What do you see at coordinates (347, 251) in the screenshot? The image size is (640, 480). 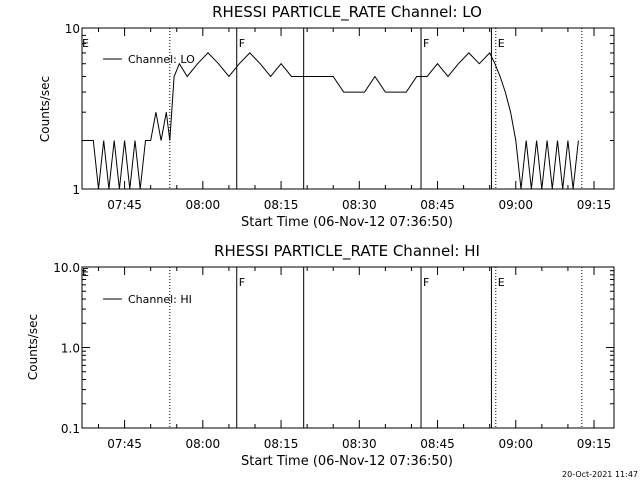 I see `panel-hi-title: RHESSI PARTICLE_RATE Channel: HI` at bounding box center [347, 251].